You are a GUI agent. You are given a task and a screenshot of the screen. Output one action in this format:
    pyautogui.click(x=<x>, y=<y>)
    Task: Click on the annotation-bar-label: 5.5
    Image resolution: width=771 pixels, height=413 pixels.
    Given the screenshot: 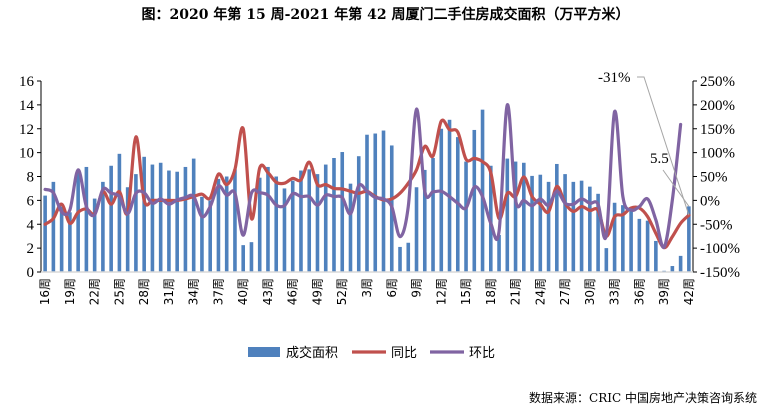 What is the action you would take?
    pyautogui.click(x=659, y=159)
    